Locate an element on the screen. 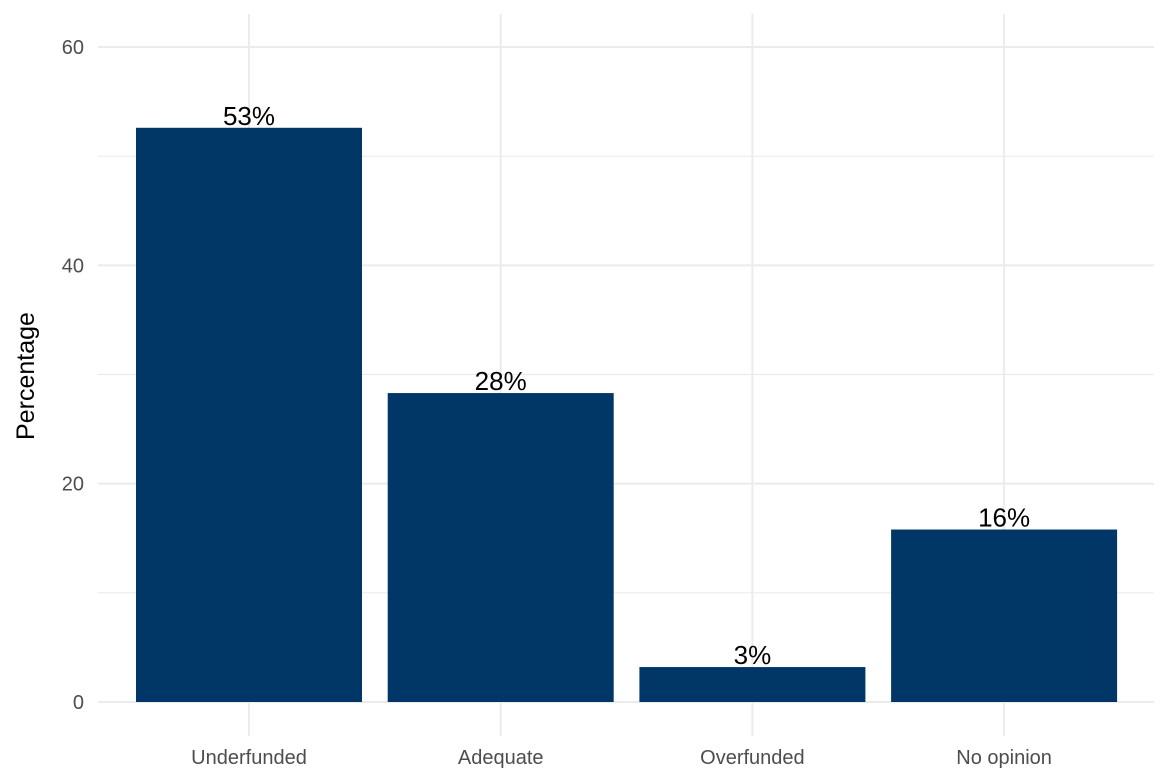 The height and width of the screenshot is (780, 1170). bar-overfunded is located at coordinates (752, 684).